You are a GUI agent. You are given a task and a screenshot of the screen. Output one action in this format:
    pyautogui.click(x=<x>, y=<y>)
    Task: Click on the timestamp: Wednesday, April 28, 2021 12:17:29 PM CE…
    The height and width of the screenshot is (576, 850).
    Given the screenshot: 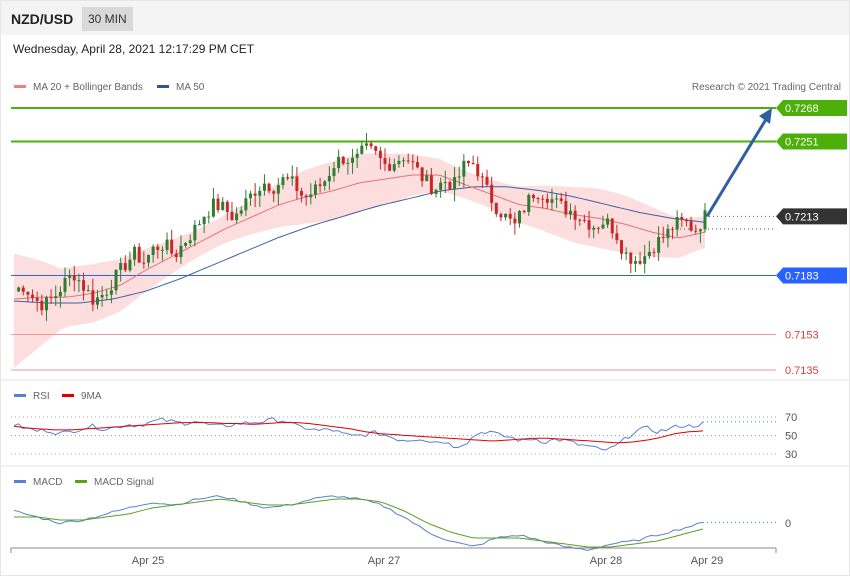 What is the action you would take?
    pyautogui.click(x=134, y=49)
    